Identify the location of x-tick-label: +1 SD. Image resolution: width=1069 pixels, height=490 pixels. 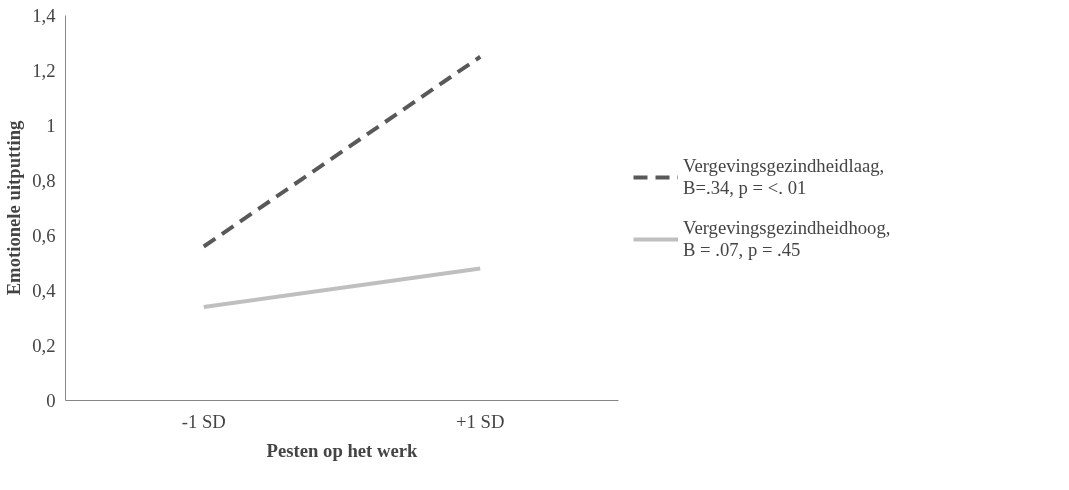
(480, 421).